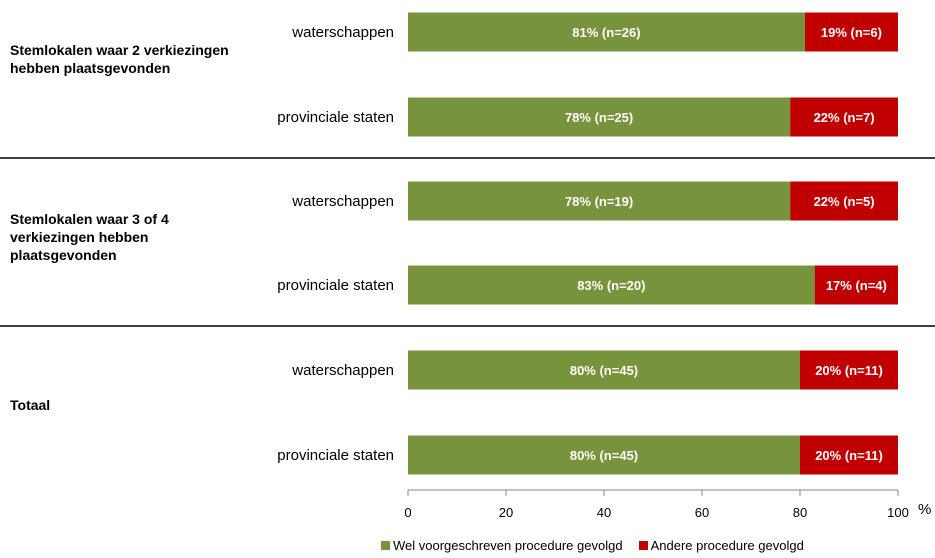  I want to click on data-label: 78% (n=19), so click(599, 201).